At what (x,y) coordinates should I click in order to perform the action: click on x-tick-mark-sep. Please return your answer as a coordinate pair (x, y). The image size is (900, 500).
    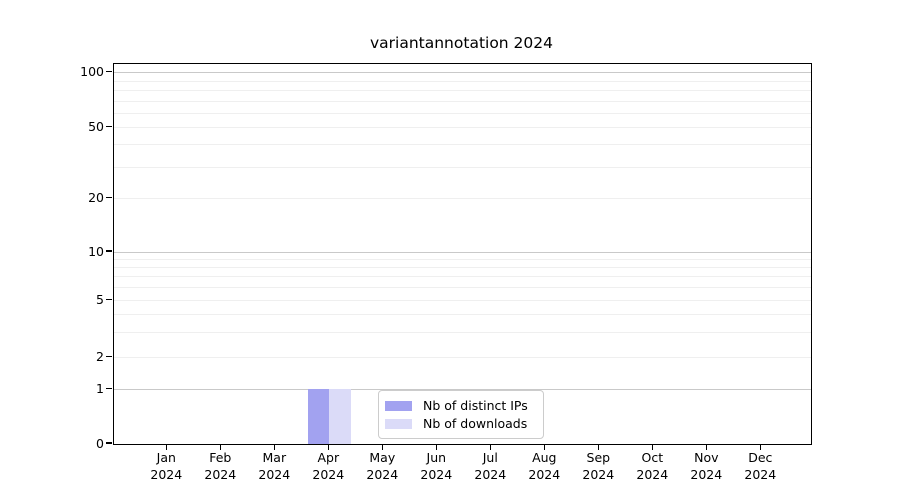
    Looking at the image, I should click on (598, 447).